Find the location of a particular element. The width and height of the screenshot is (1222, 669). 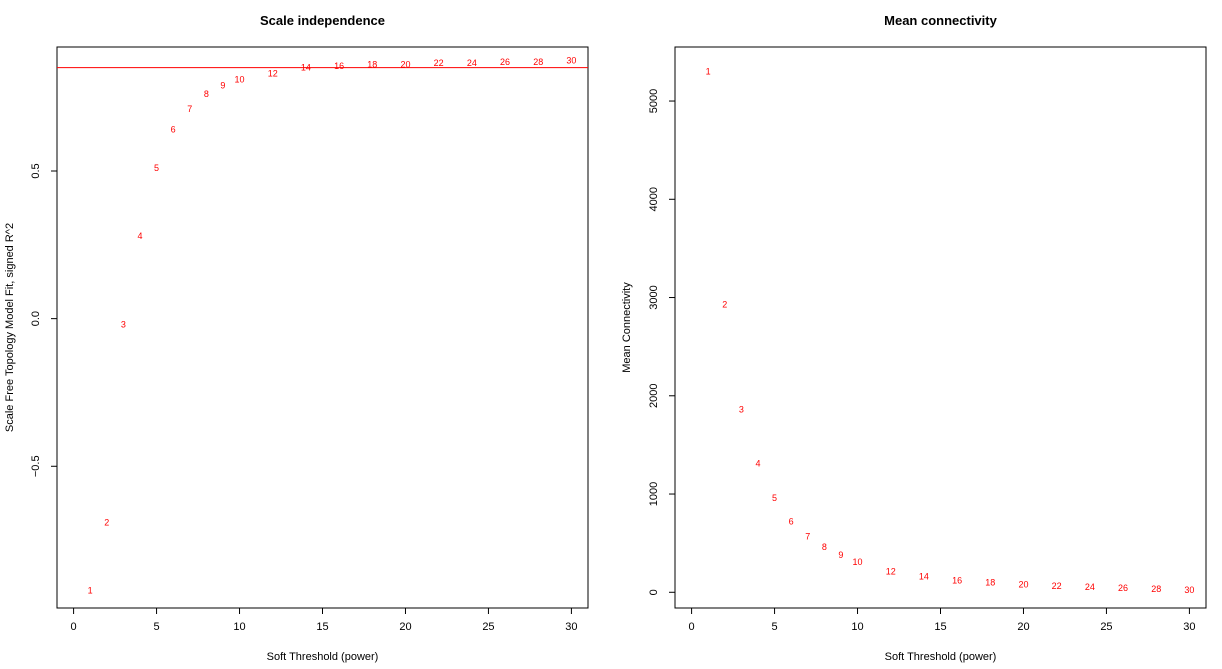

y-tick-label: 0.5 is located at coordinates (36, 170).